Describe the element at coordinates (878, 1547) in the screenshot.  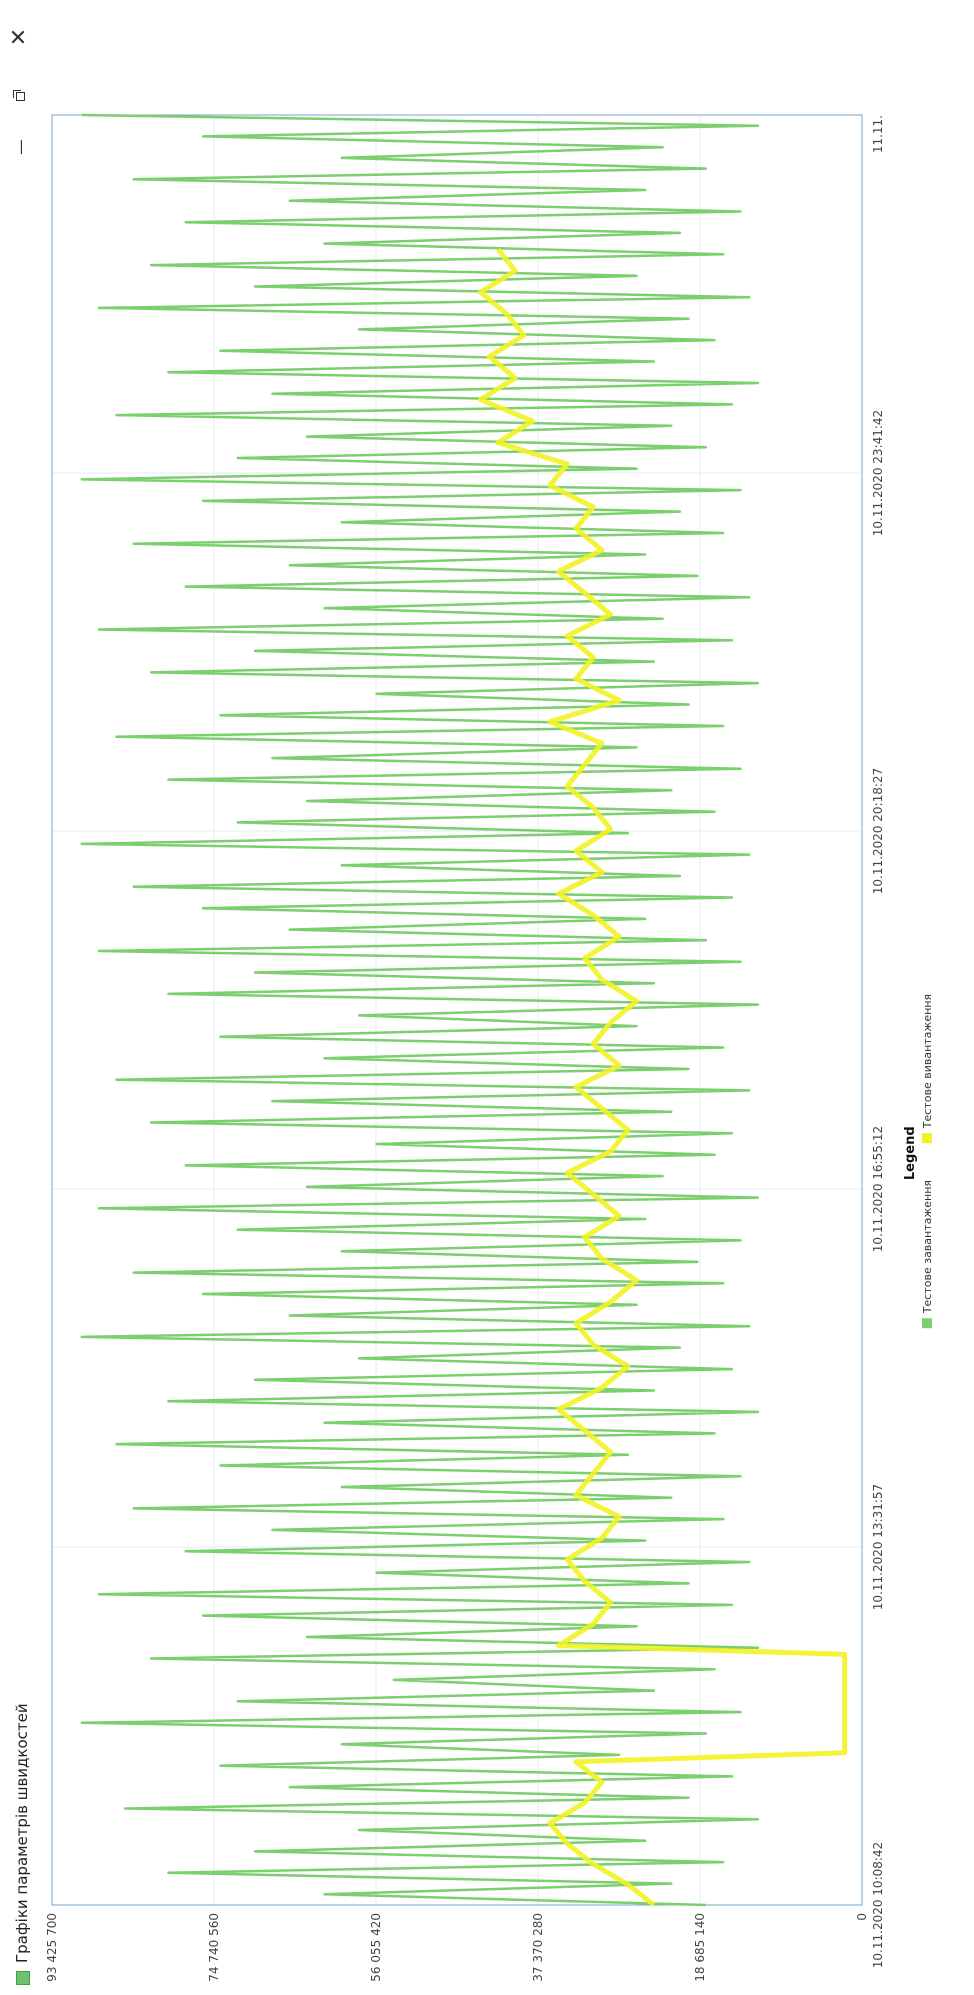
I see `x-tick-label: 10.11.2020 13:31:57` at that location.